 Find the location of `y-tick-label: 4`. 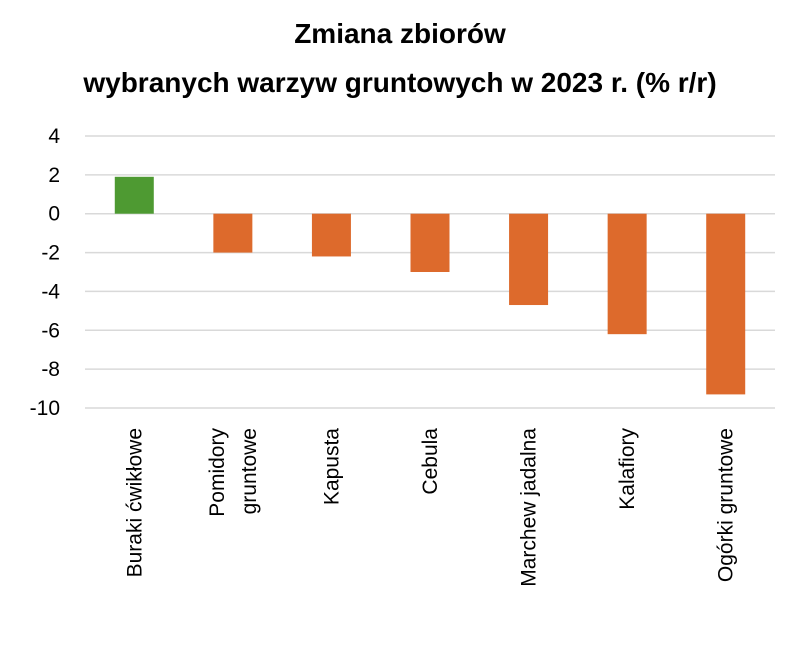

y-tick-label: 4 is located at coordinates (54, 136).